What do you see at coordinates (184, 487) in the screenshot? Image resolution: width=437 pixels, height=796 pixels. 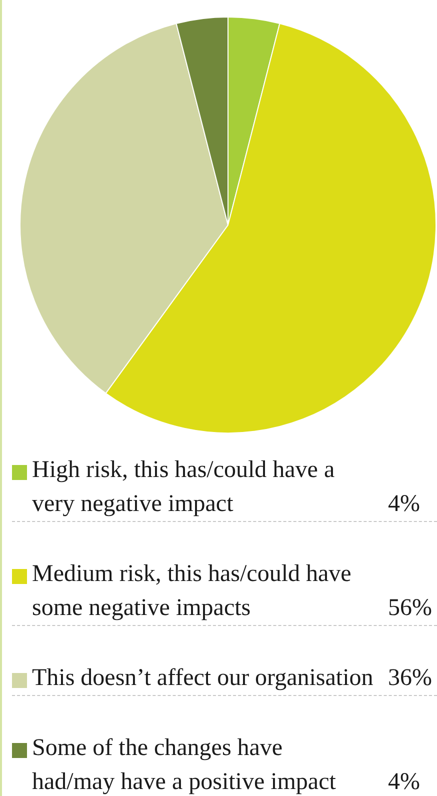 I see `legend-label: High risk, this has/could have a very negative impact` at bounding box center [184, 487].